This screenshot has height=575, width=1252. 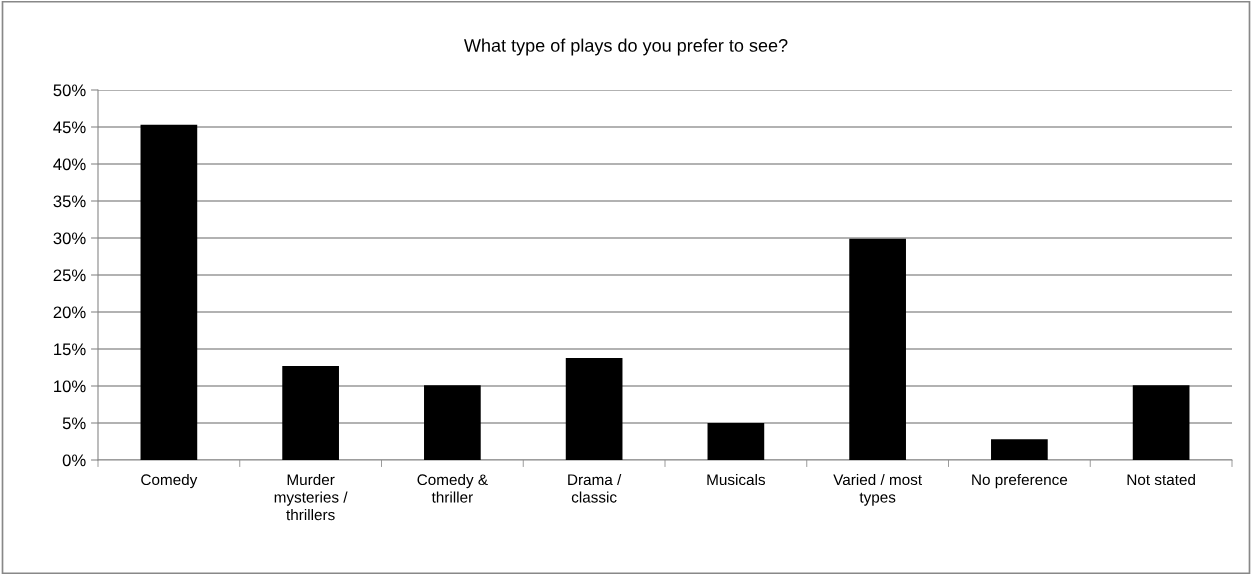 What do you see at coordinates (69, 275) in the screenshot?
I see `y-tick-label: 25%` at bounding box center [69, 275].